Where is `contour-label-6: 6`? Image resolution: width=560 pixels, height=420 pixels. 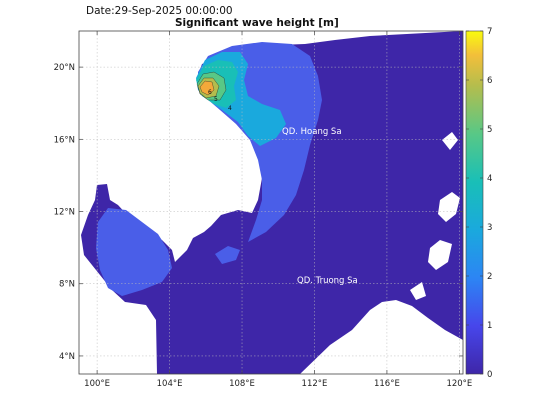
contour-label-6: 6 is located at coordinates (210, 92).